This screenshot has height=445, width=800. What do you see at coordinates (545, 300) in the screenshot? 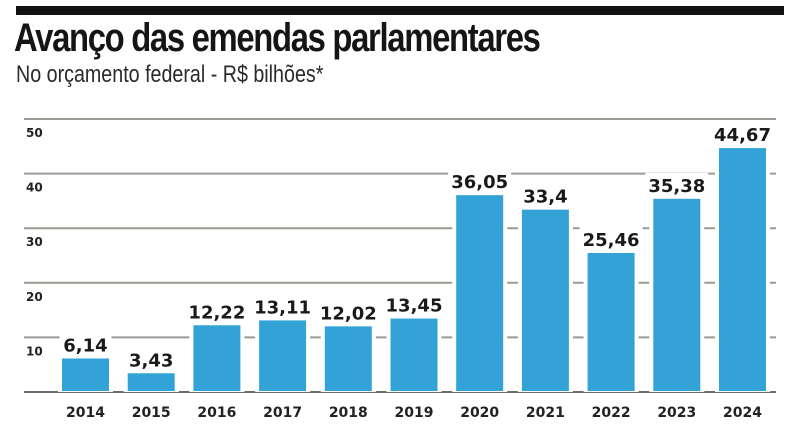
I see `bar-2021` at bounding box center [545, 300].